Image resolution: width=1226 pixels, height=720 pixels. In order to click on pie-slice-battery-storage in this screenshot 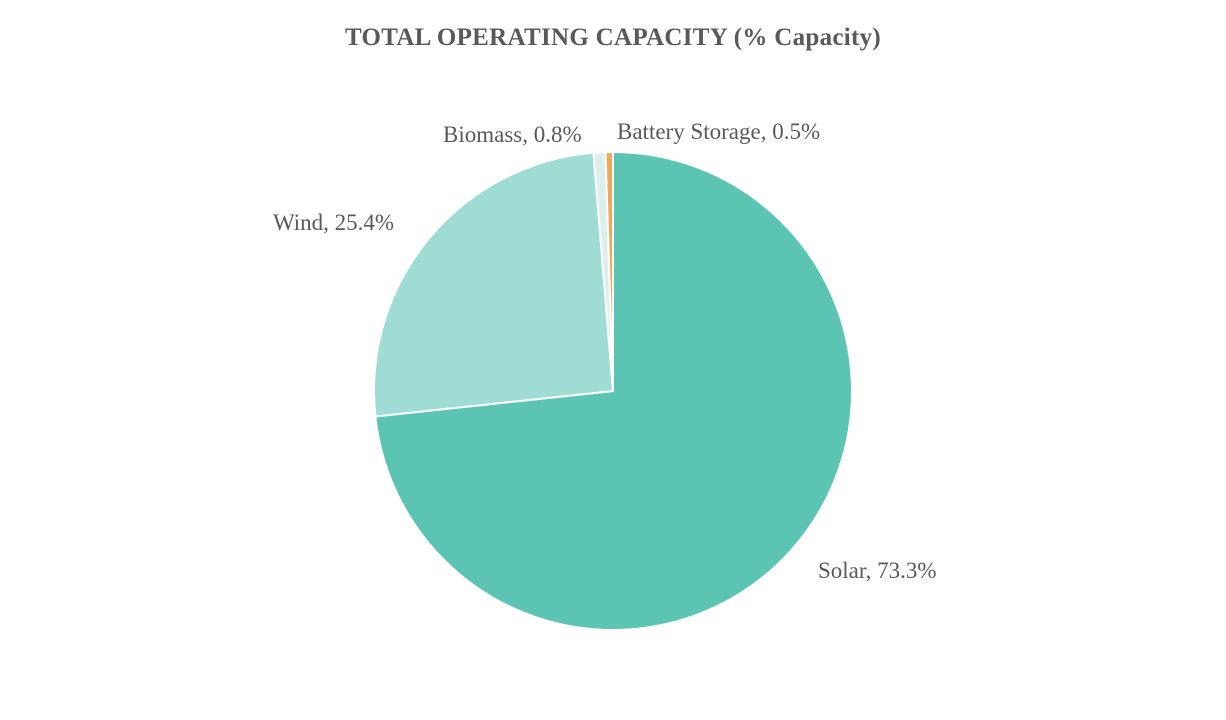, I will do `click(609, 271)`.